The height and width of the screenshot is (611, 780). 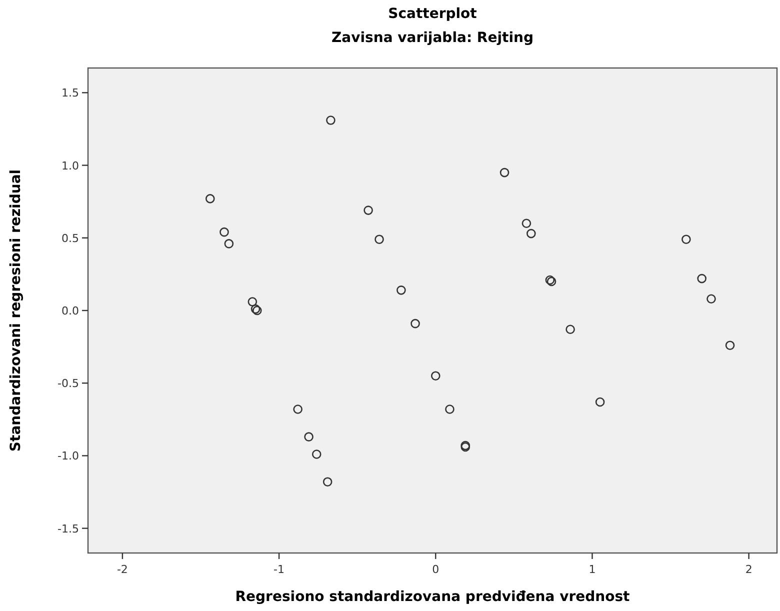 I want to click on y-axis-title: Standardizovani regresioni rezidual, so click(x=16, y=310).